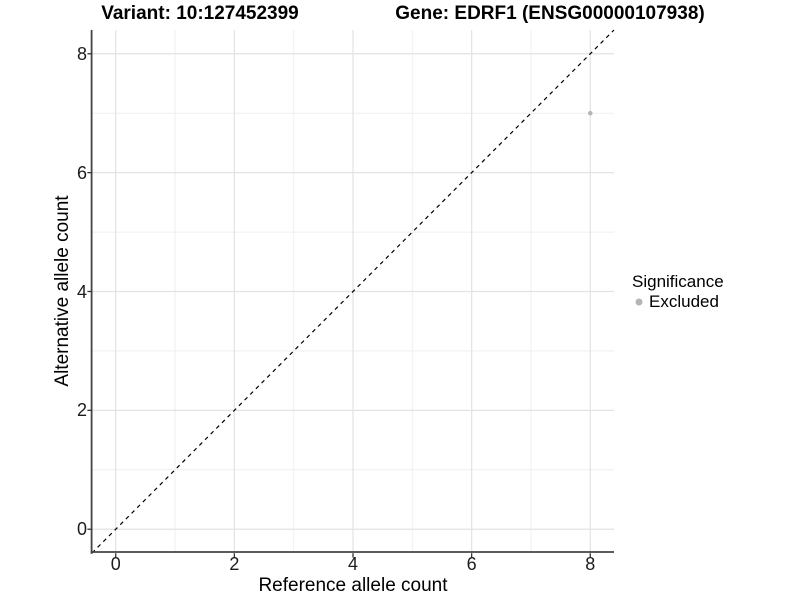  I want to click on y-tick-label: 6, so click(81, 172).